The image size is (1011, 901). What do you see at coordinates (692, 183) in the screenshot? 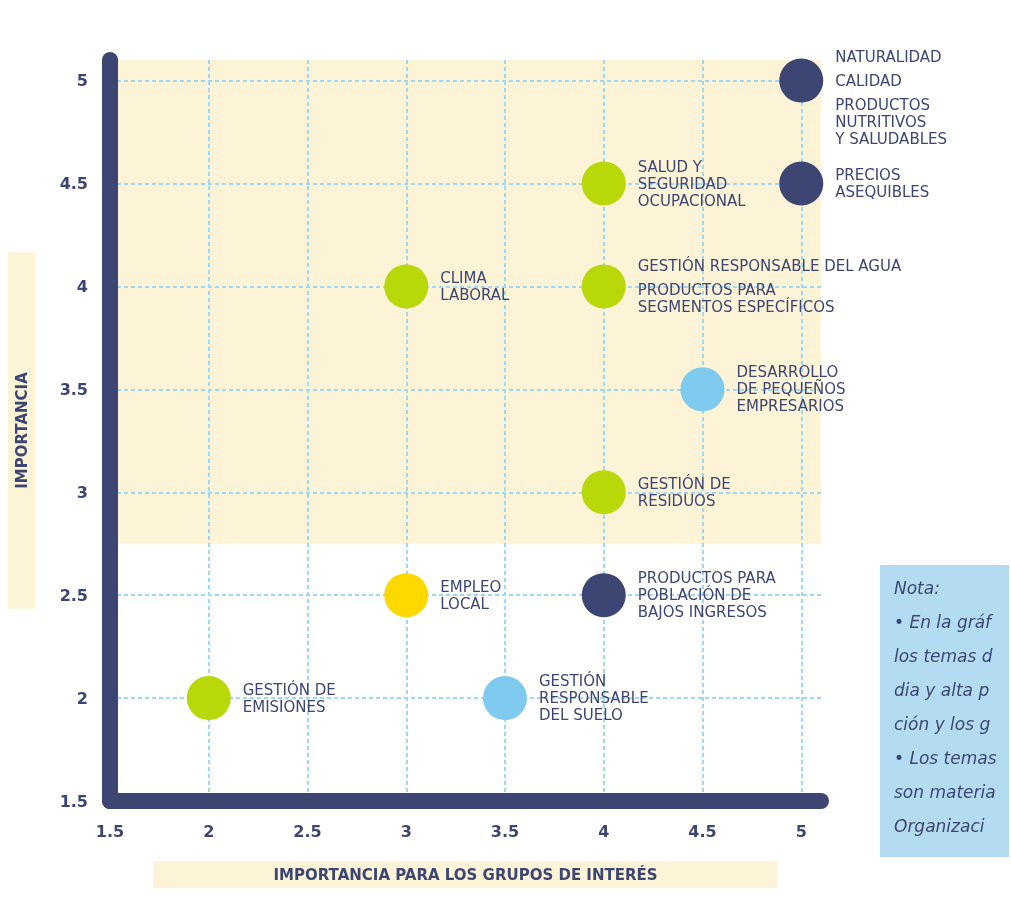
I see `annotation: SALUD Y SEGURIDAD OCUPACIONAL` at bounding box center [692, 183].